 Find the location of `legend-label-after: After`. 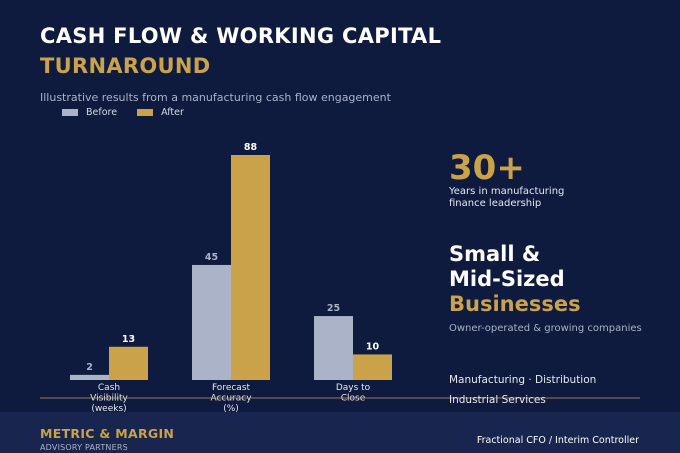

legend-label-after: After is located at coordinates (172, 112).